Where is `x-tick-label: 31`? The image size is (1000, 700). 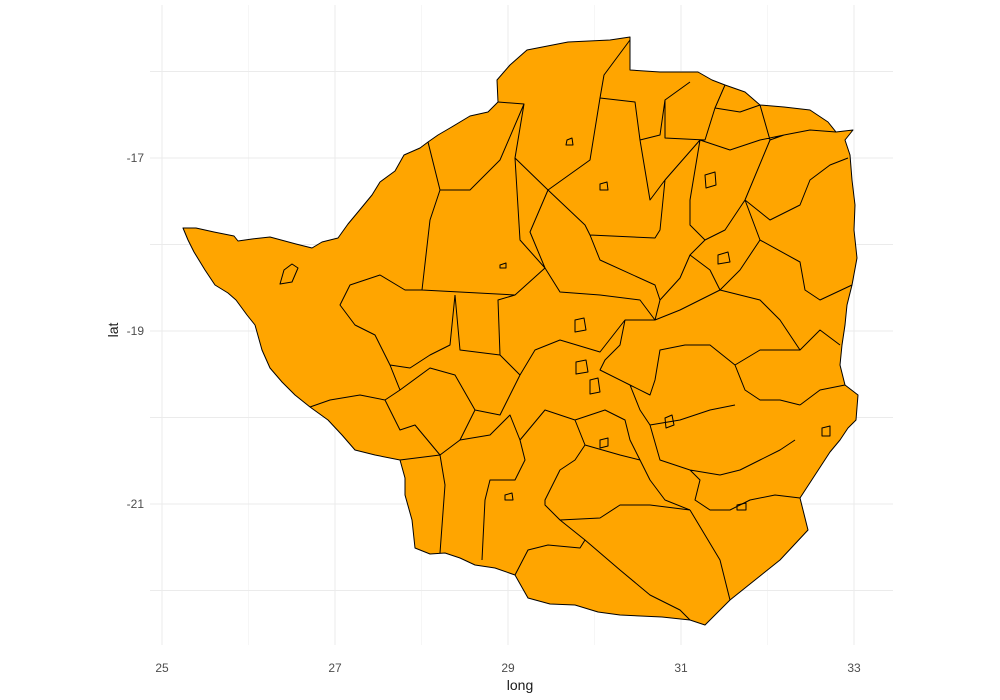 x-tick-label: 31 is located at coordinates (681, 668).